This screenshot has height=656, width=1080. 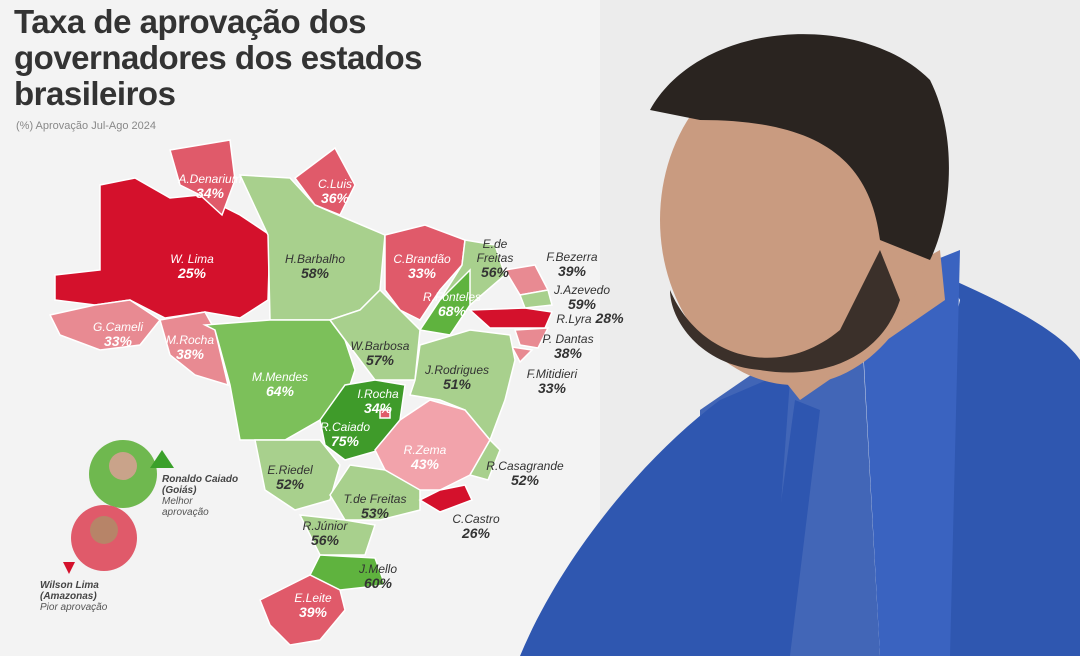 I want to click on approval: 43%, so click(x=425, y=464).